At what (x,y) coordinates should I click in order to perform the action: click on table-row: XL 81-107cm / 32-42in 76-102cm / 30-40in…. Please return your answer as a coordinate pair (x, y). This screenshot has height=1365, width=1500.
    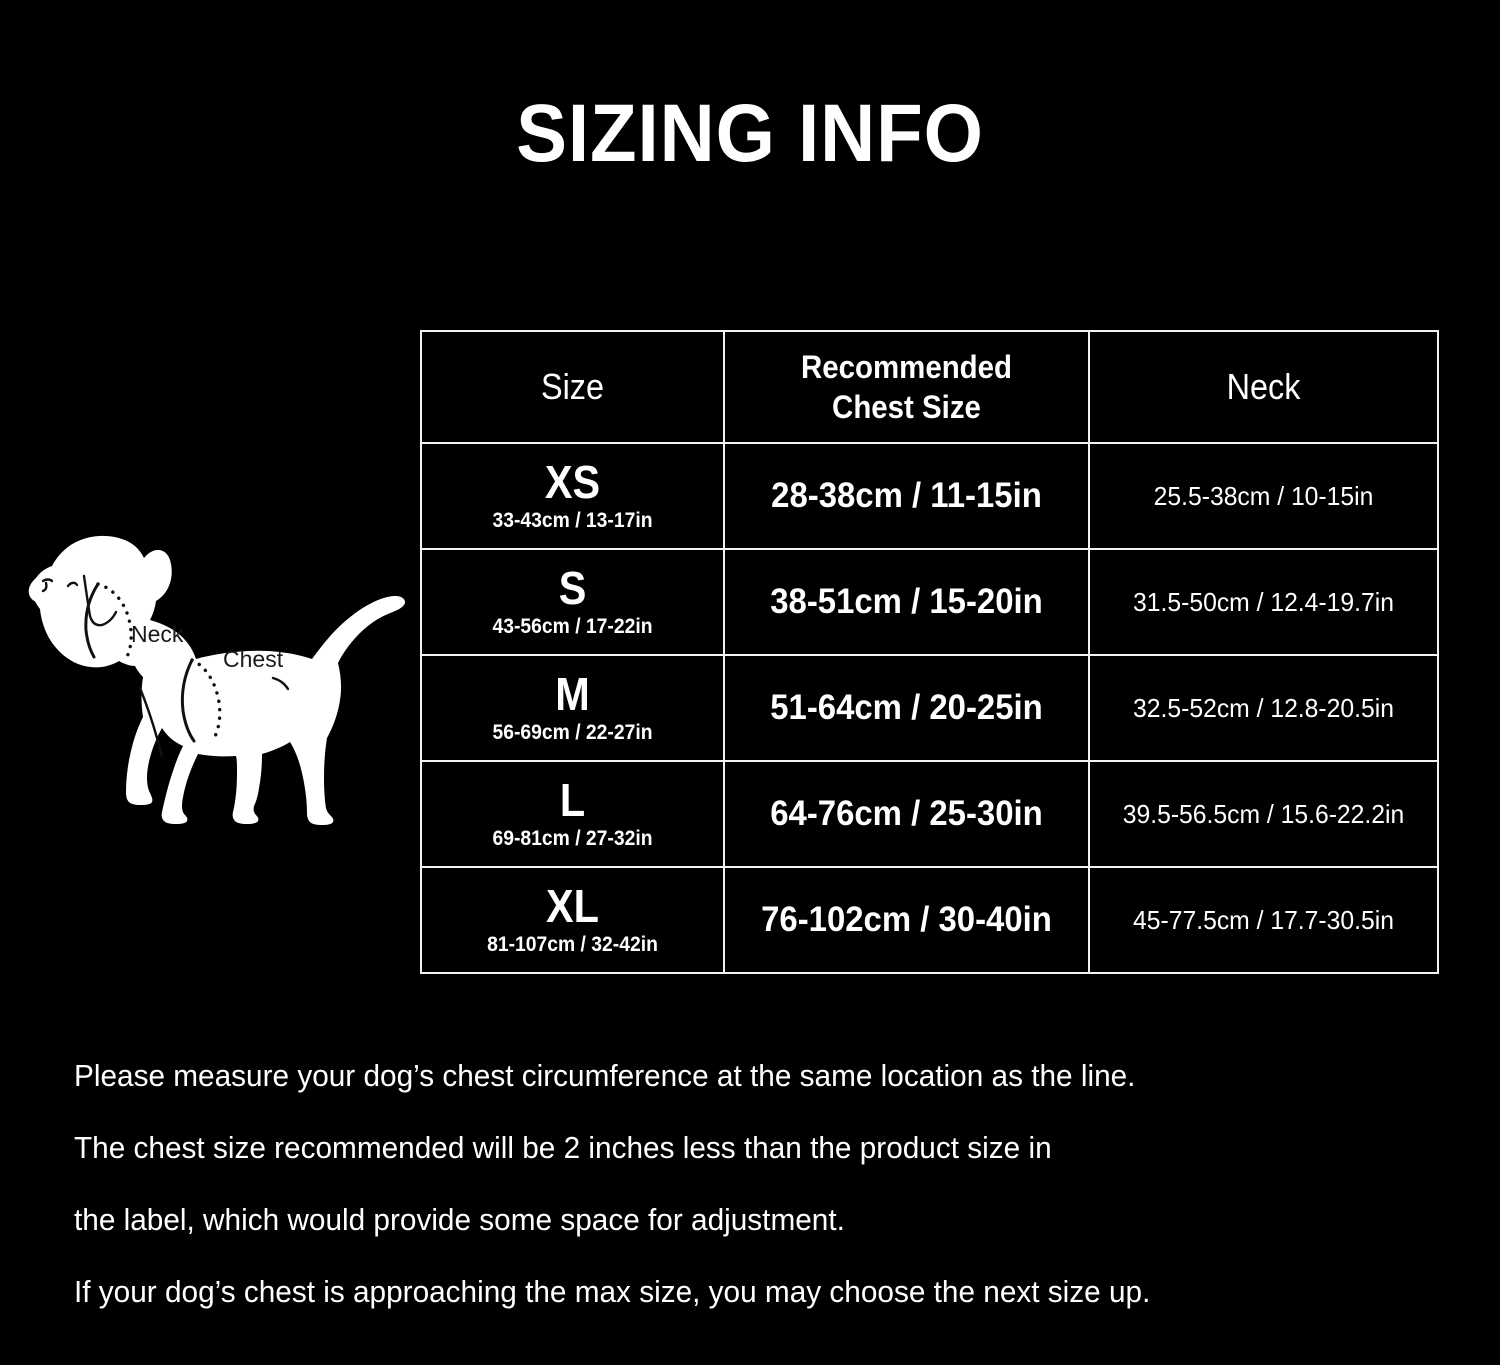
    Looking at the image, I should click on (929, 920).